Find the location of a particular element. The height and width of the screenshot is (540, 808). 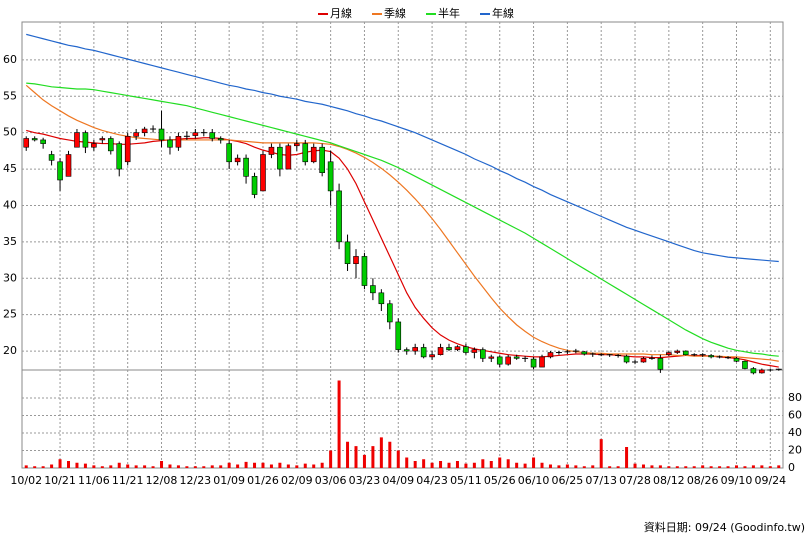

y2-tick-label: 20 is located at coordinates (795, 450).